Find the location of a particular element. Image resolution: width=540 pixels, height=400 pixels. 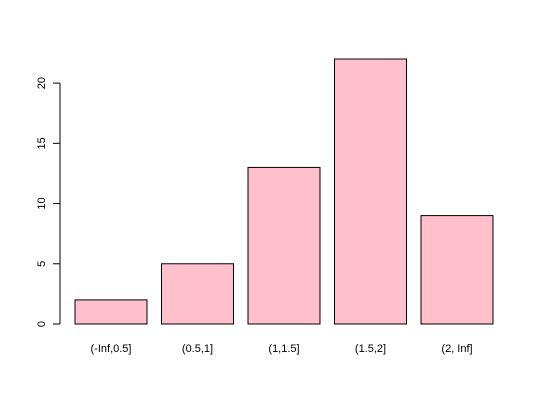

y-tick-label: 5 is located at coordinates (42, 264).